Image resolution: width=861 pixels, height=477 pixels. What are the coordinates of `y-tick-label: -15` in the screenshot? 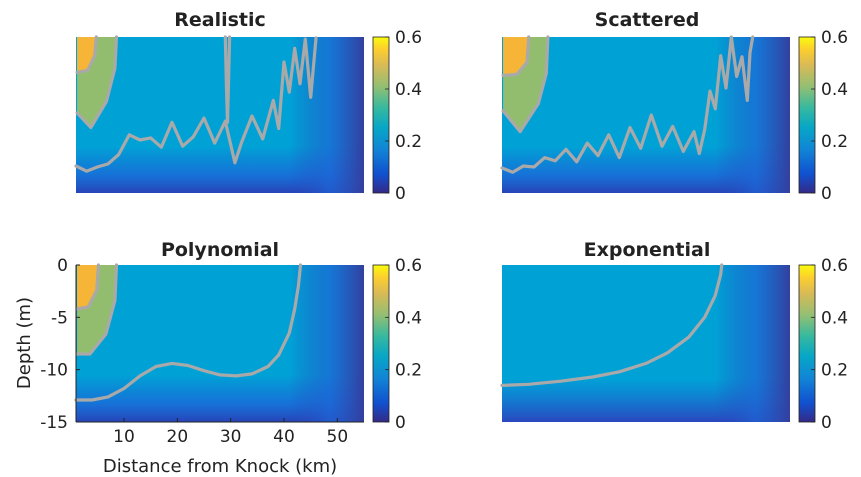 It's located at (54, 423).